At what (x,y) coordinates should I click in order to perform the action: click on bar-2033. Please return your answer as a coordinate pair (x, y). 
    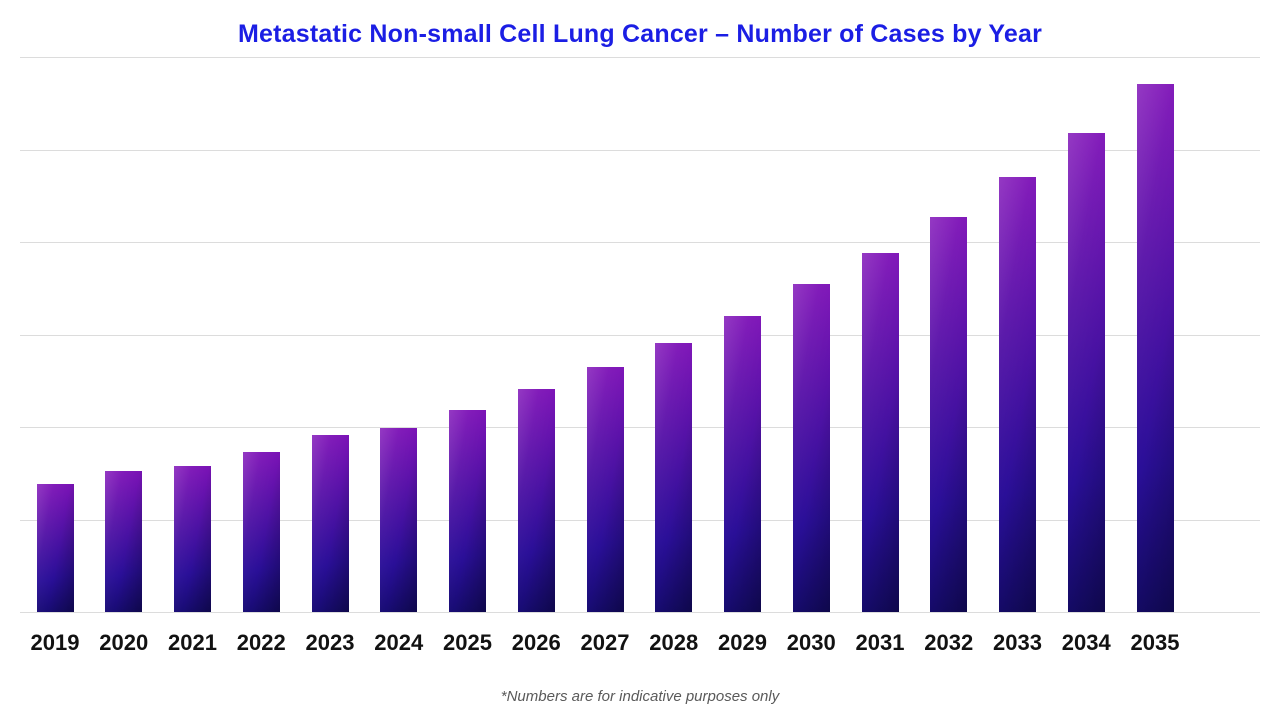
    Looking at the image, I should click on (1017, 394).